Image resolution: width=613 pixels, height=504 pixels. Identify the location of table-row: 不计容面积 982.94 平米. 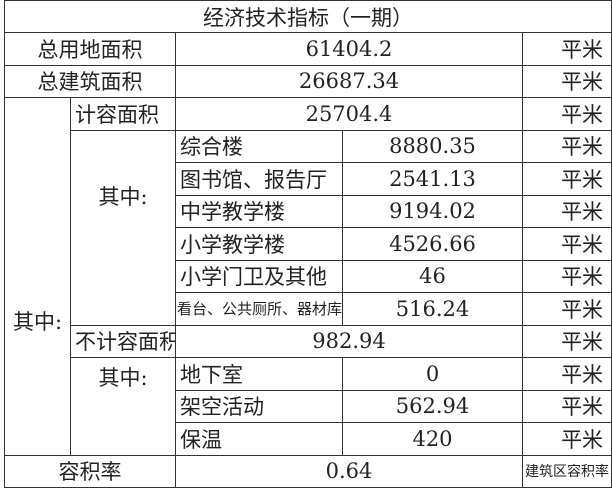
(309, 341).